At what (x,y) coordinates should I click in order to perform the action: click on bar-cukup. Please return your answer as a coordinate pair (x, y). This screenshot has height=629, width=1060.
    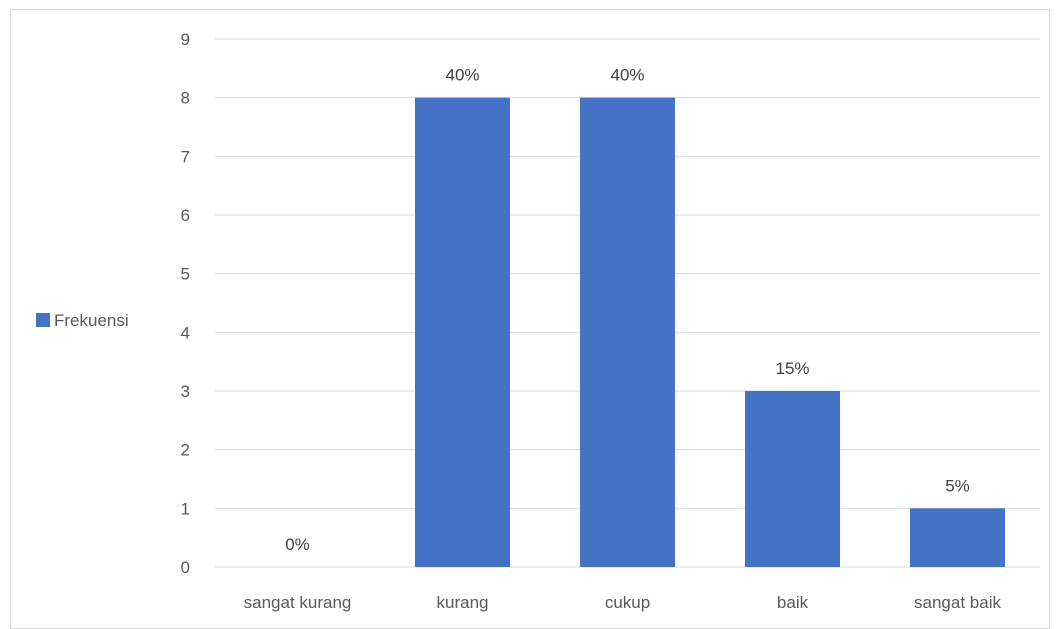
    Looking at the image, I should click on (627, 332).